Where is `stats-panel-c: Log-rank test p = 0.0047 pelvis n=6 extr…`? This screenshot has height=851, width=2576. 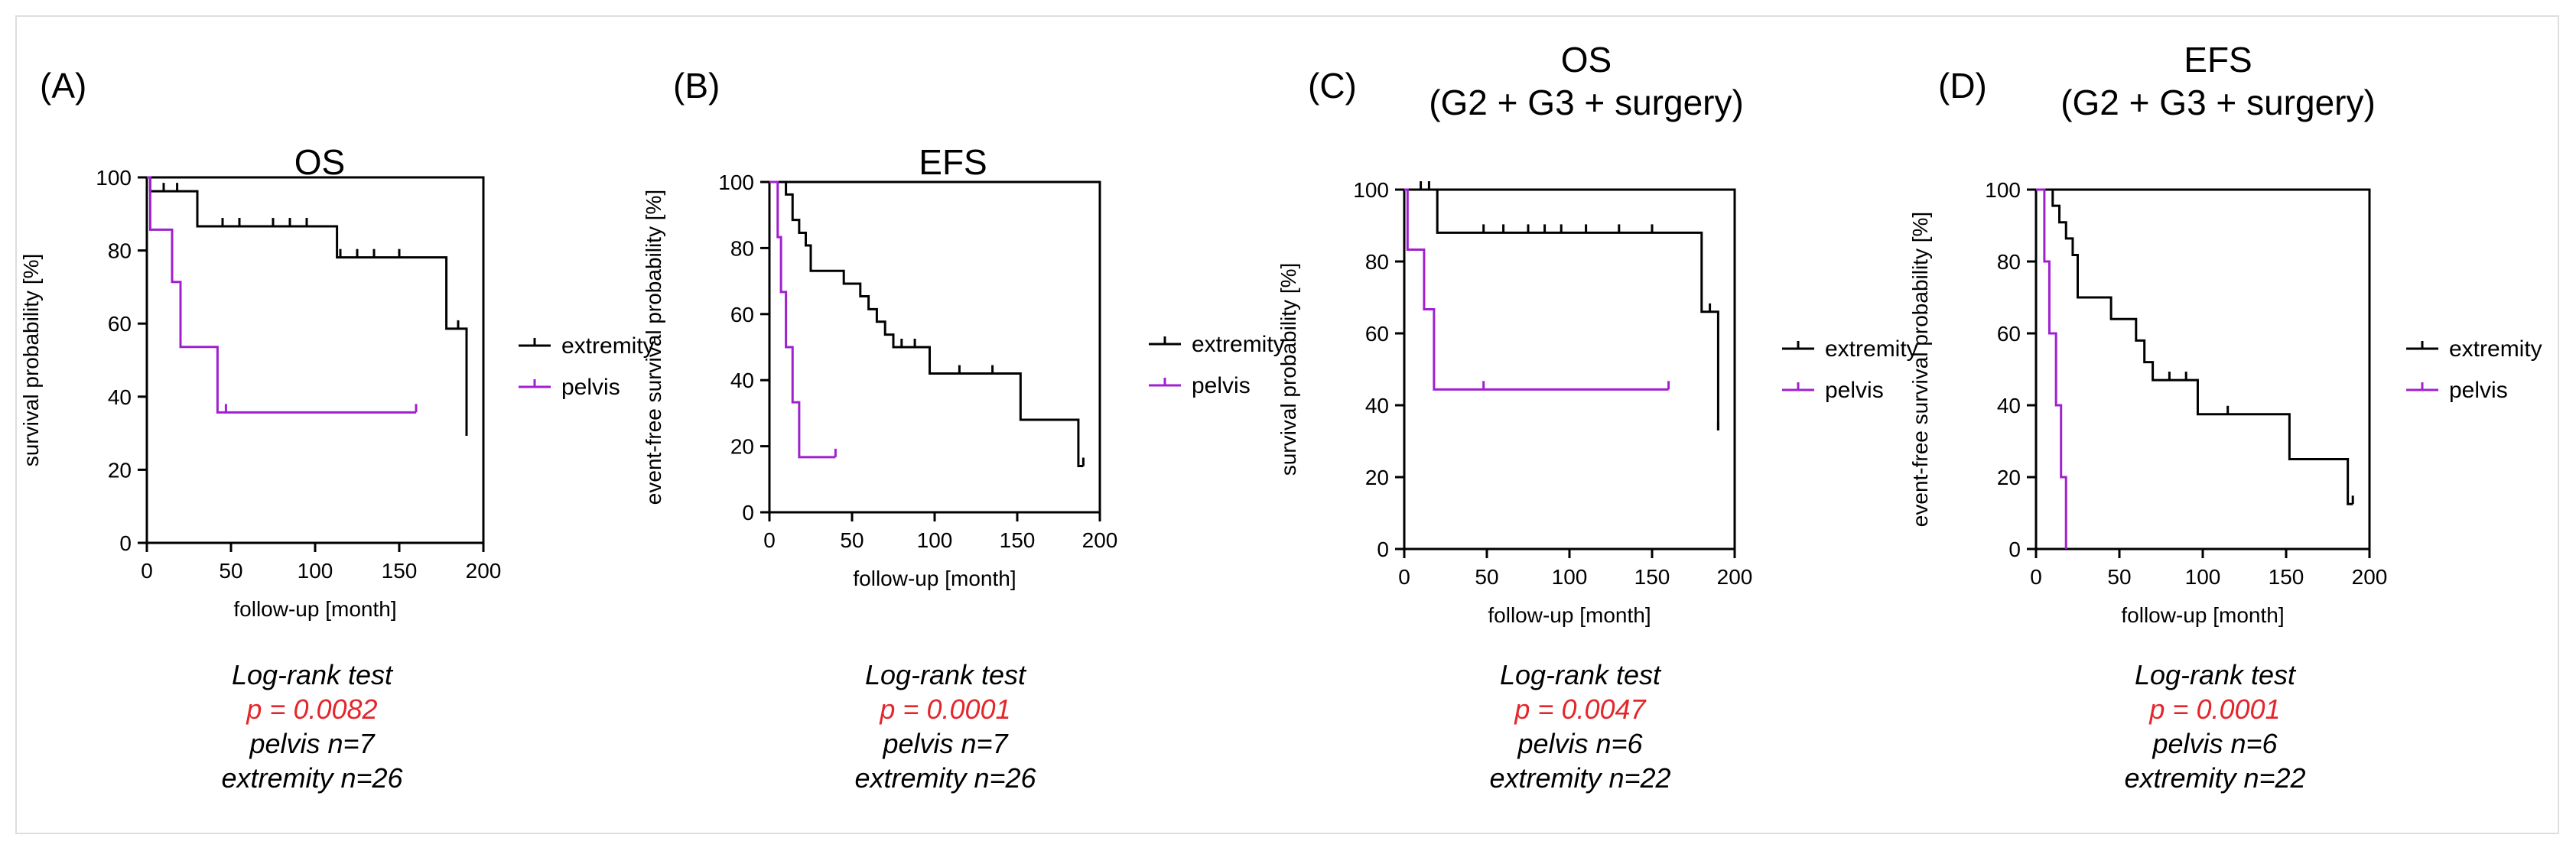 stats-panel-c: Log-rank test p = 0.0047 pelvis n=6 extr… is located at coordinates (1580, 726).